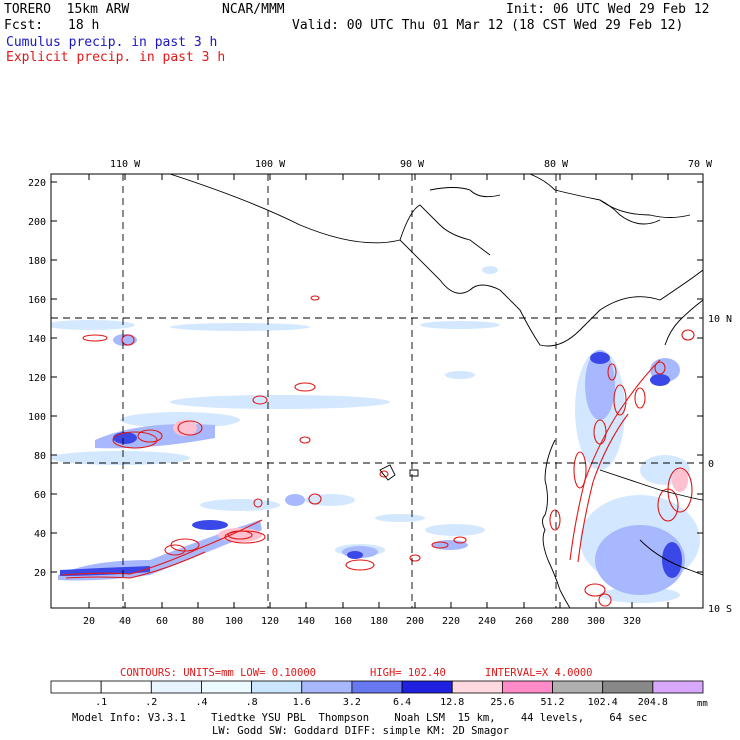 Image resolution: width=740 pixels, height=740 pixels. I want to click on colorbar-label: .4, so click(201, 702).